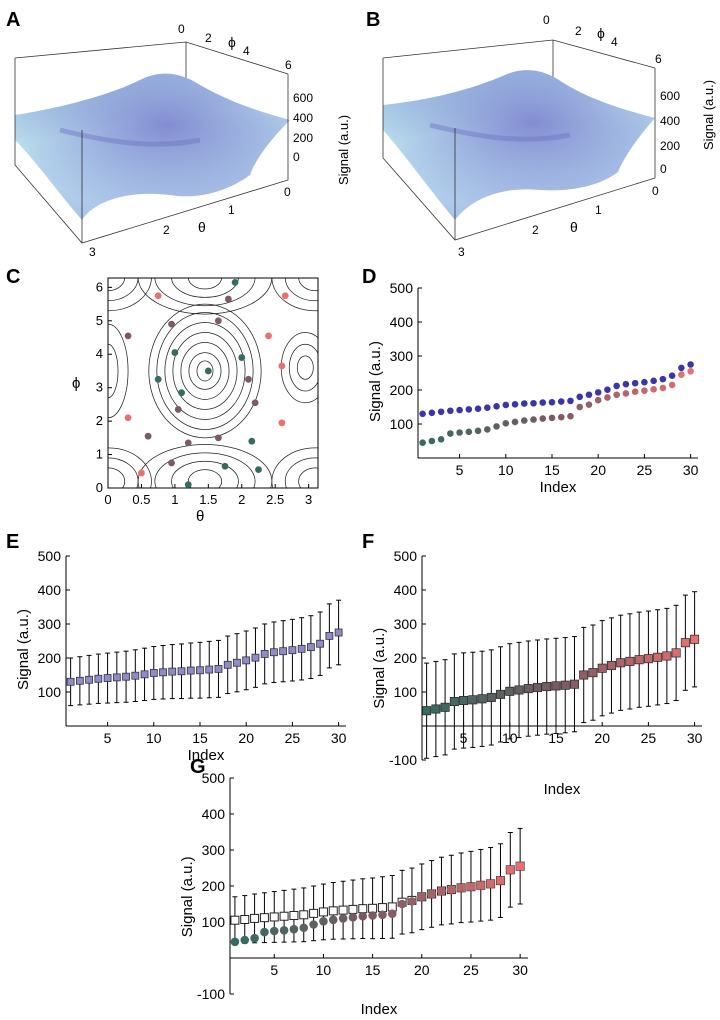 The height and width of the screenshot is (1020, 720). Describe the element at coordinates (107, 499) in the screenshot. I see `c-x-tick-0: 0` at that location.